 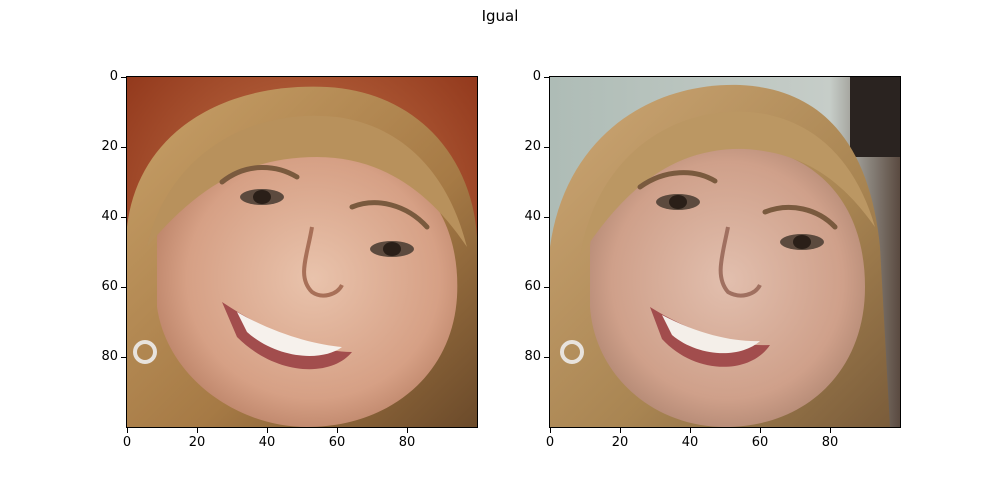 What do you see at coordinates (690, 442) in the screenshot?
I see `right-xtick-label-40: 40` at bounding box center [690, 442].